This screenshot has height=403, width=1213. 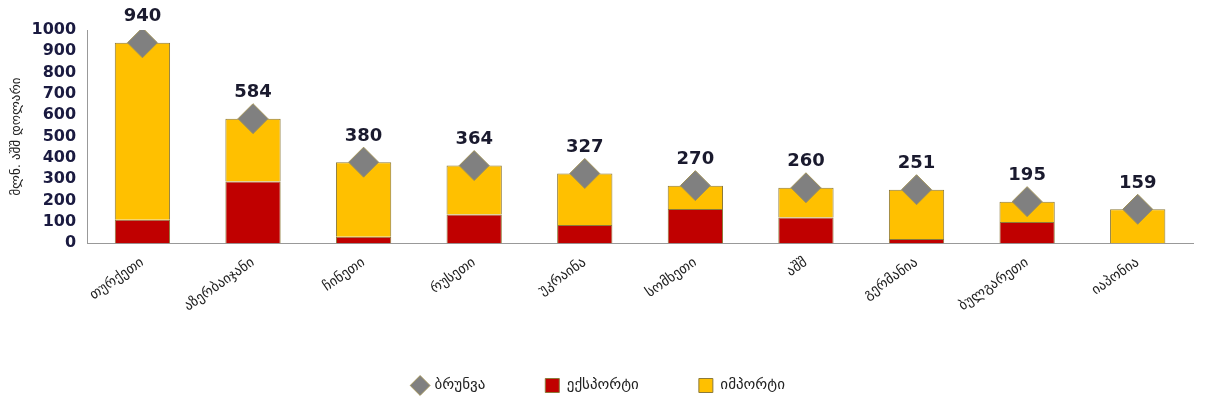 I want to click on total-label: 251, so click(x=916, y=162).